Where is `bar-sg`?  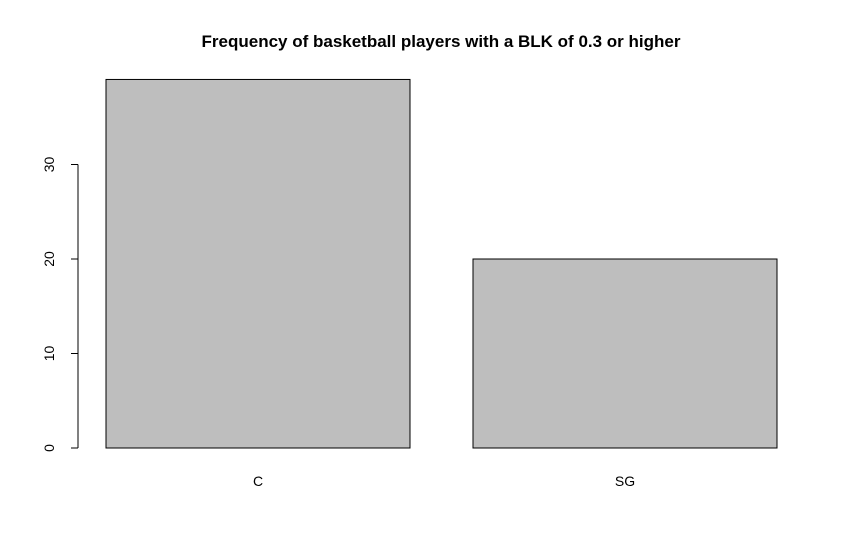
bar-sg is located at coordinates (625, 353).